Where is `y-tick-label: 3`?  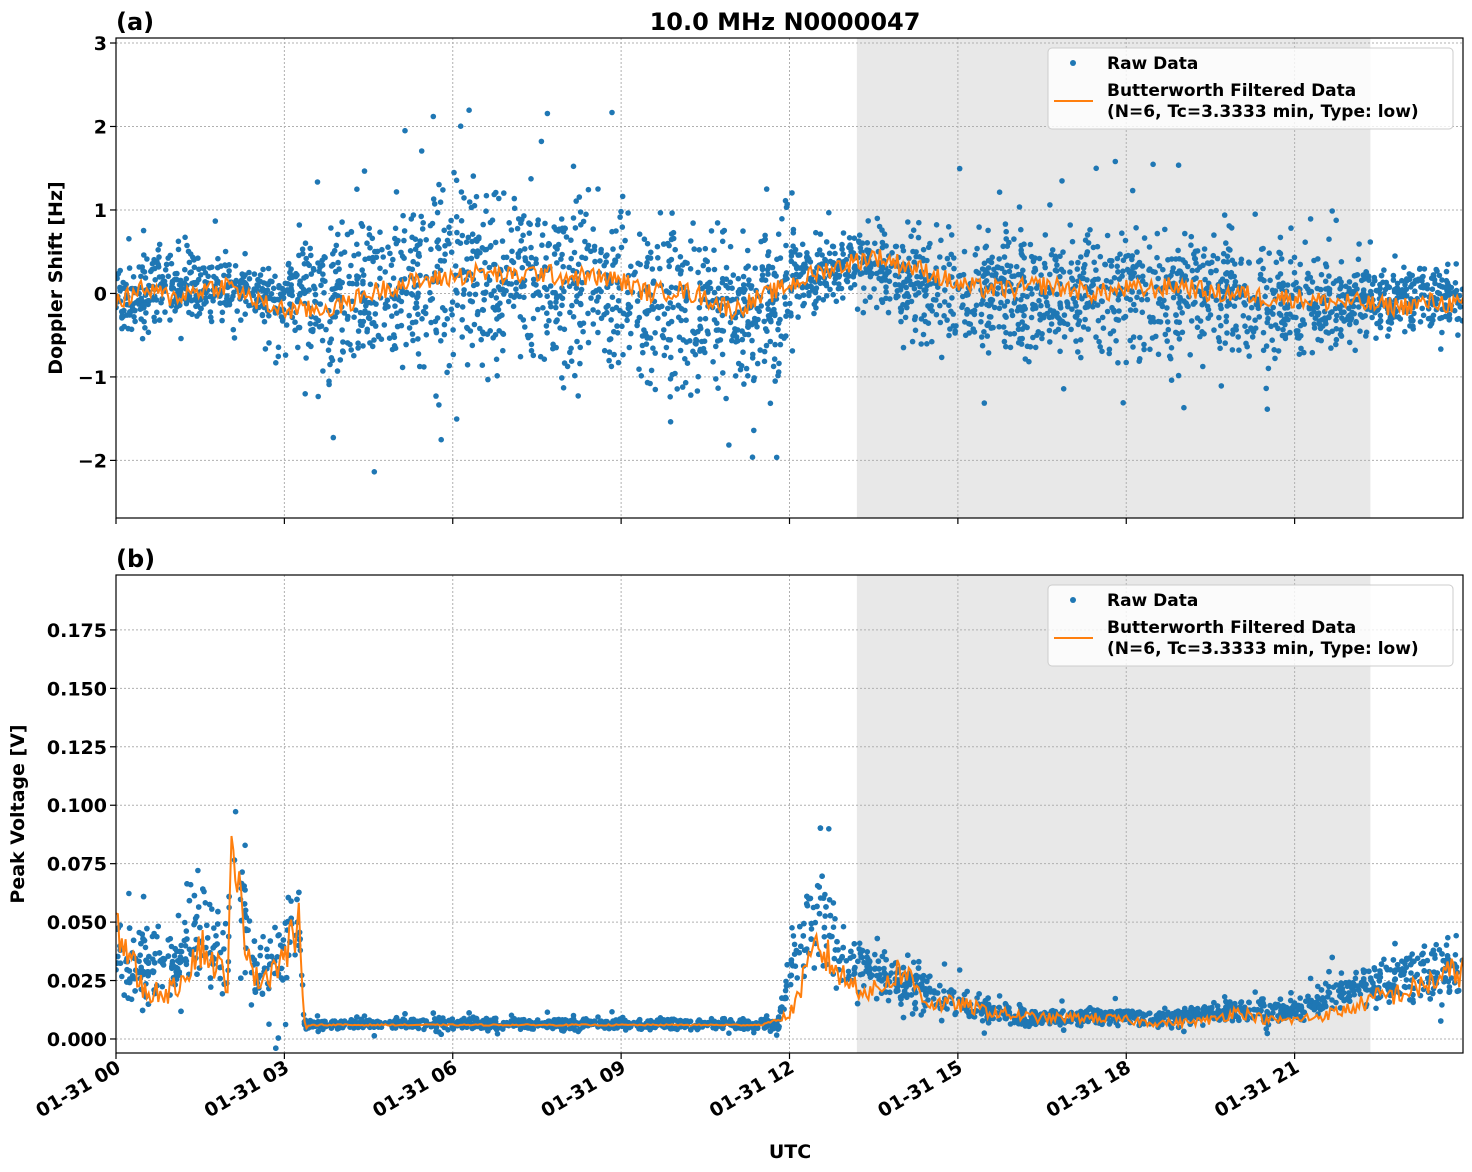
y-tick-label: 3 is located at coordinates (100, 44).